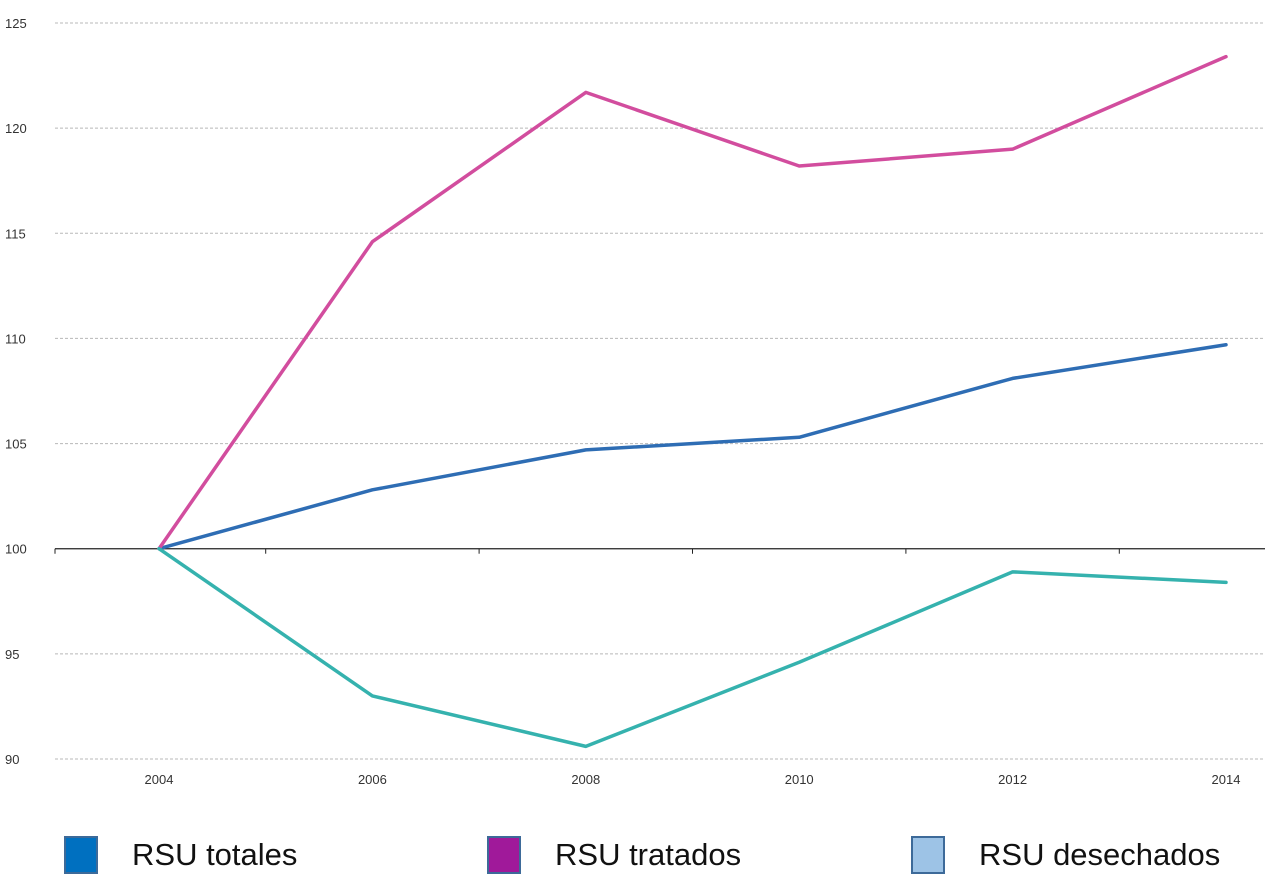  What do you see at coordinates (159, 779) in the screenshot?
I see `x-tick-label: 2004` at bounding box center [159, 779].